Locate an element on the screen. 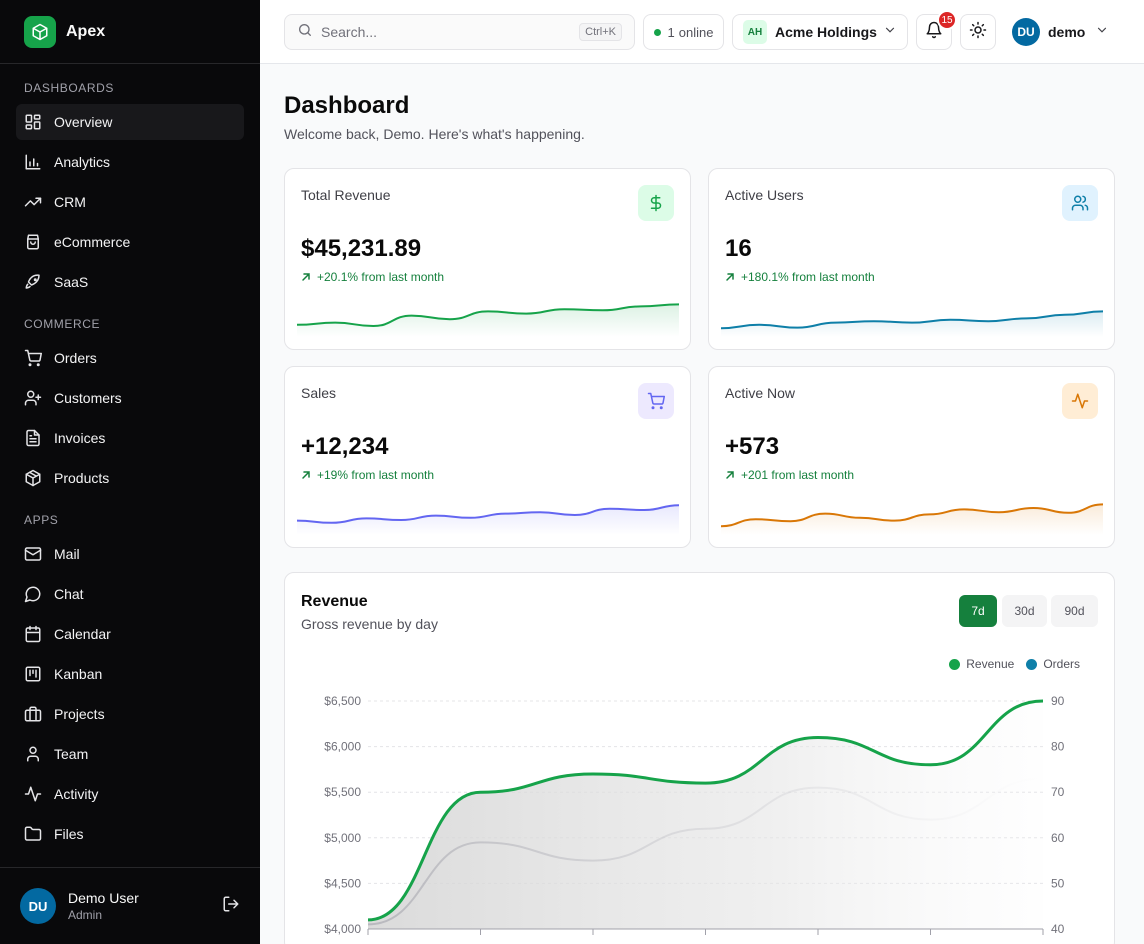 This screenshot has height=944, width=1144. sun-icon is located at coordinates (978, 32).